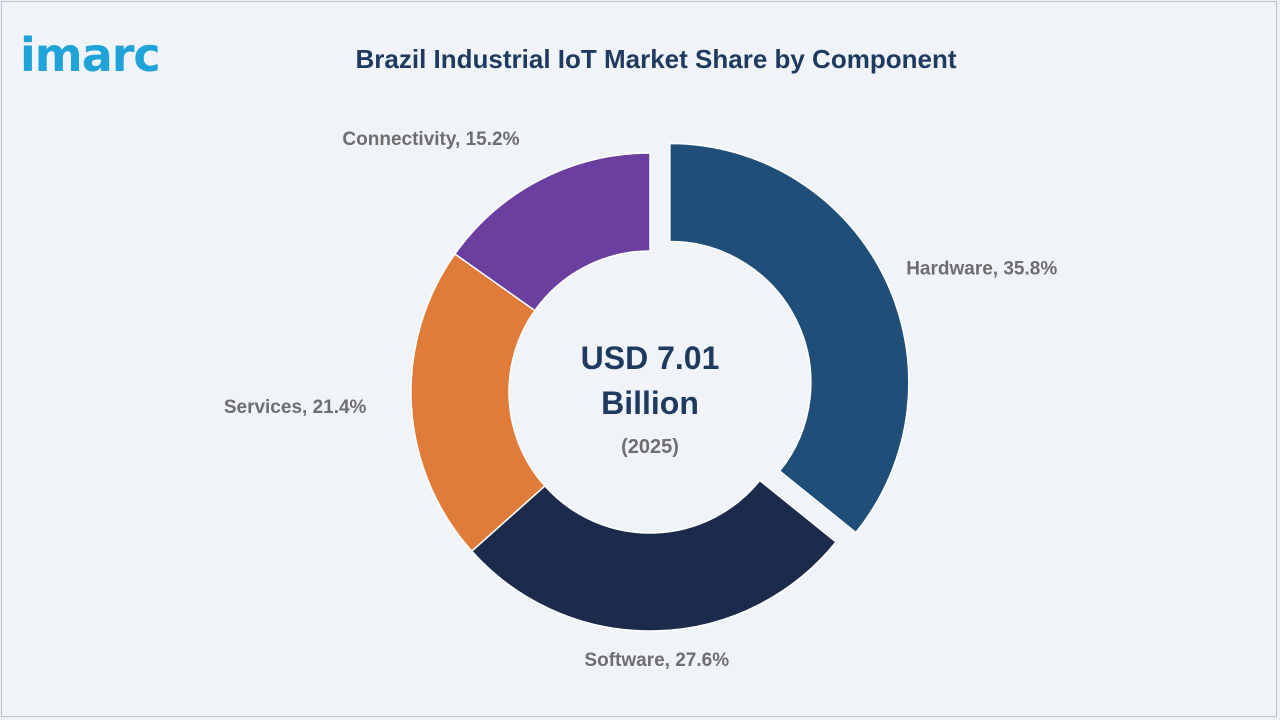  What do you see at coordinates (656, 660) in the screenshot?
I see `slice-label-software: Software, 27.6%` at bounding box center [656, 660].